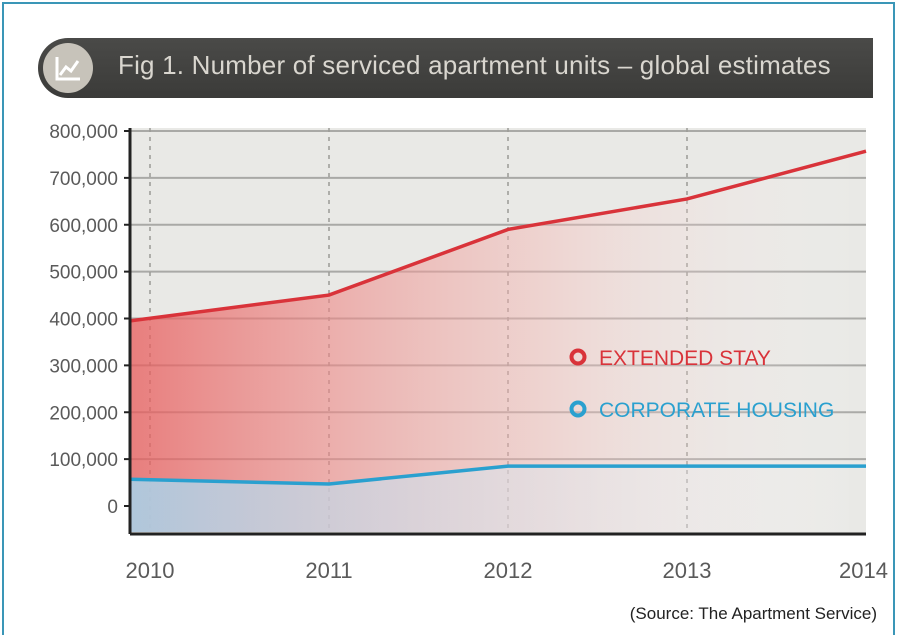 This screenshot has width=899, height=637. I want to click on x-tick-label: 2010, so click(150, 570).